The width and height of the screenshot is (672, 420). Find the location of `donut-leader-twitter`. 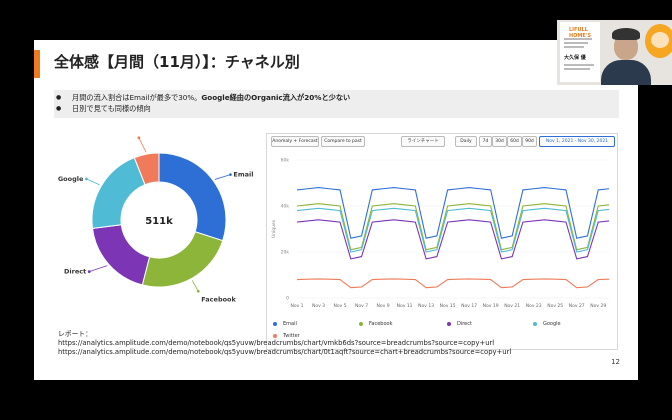

donut-leader-twitter is located at coordinates (142, 145).